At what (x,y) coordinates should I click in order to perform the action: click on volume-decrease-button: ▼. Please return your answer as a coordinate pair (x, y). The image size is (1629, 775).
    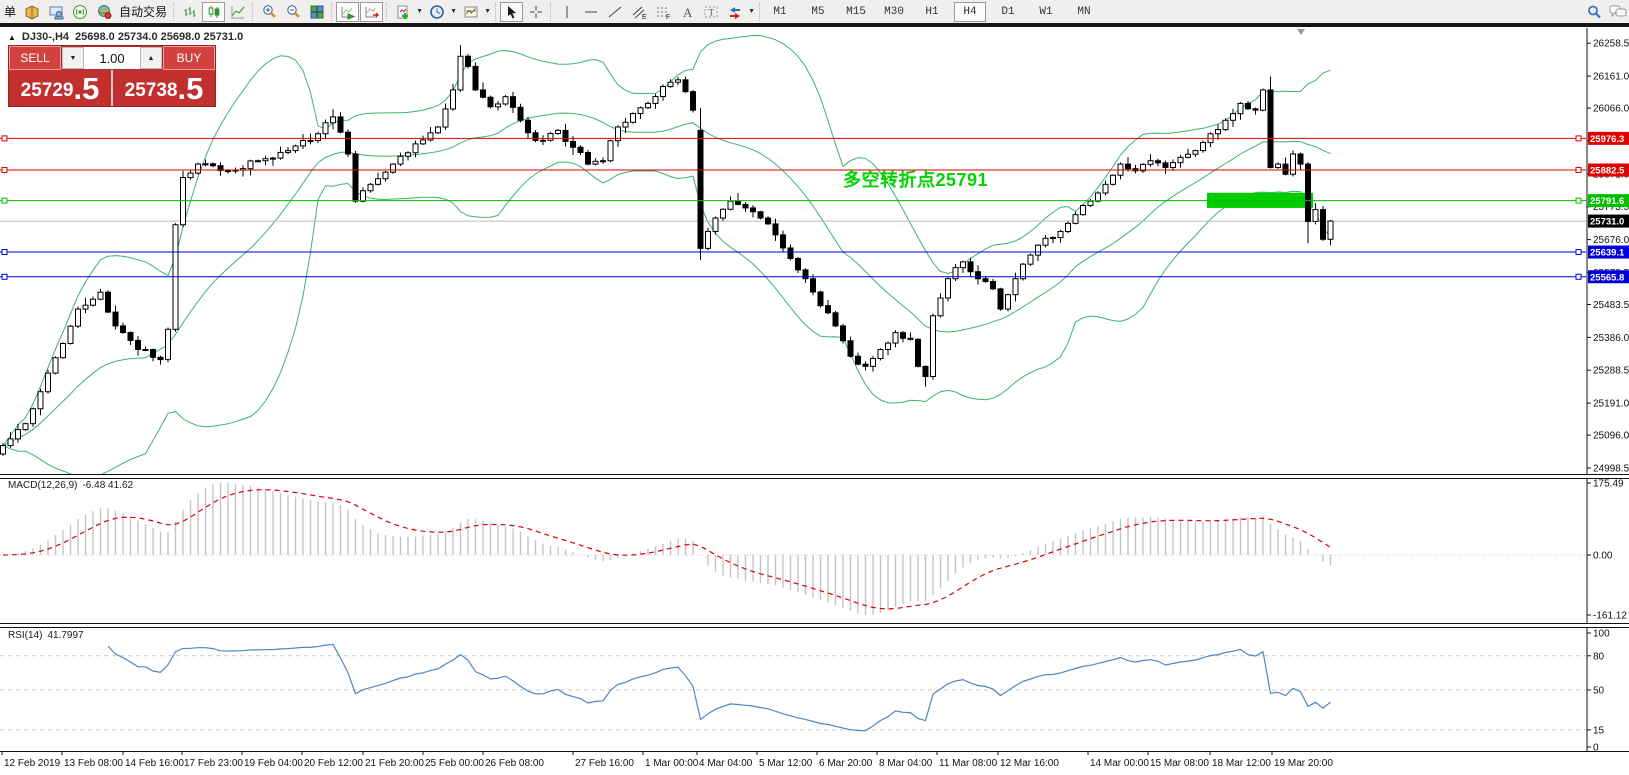
    Looking at the image, I should click on (73, 58).